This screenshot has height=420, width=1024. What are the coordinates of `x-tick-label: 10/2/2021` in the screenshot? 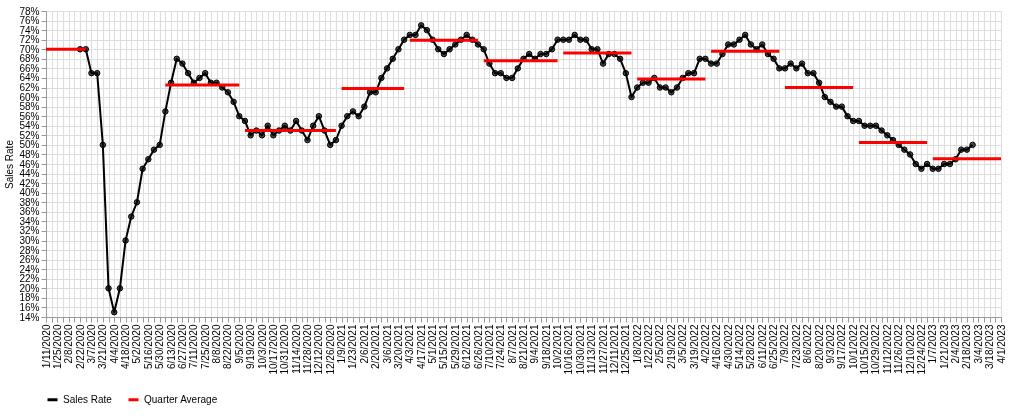 It's located at (558, 346).